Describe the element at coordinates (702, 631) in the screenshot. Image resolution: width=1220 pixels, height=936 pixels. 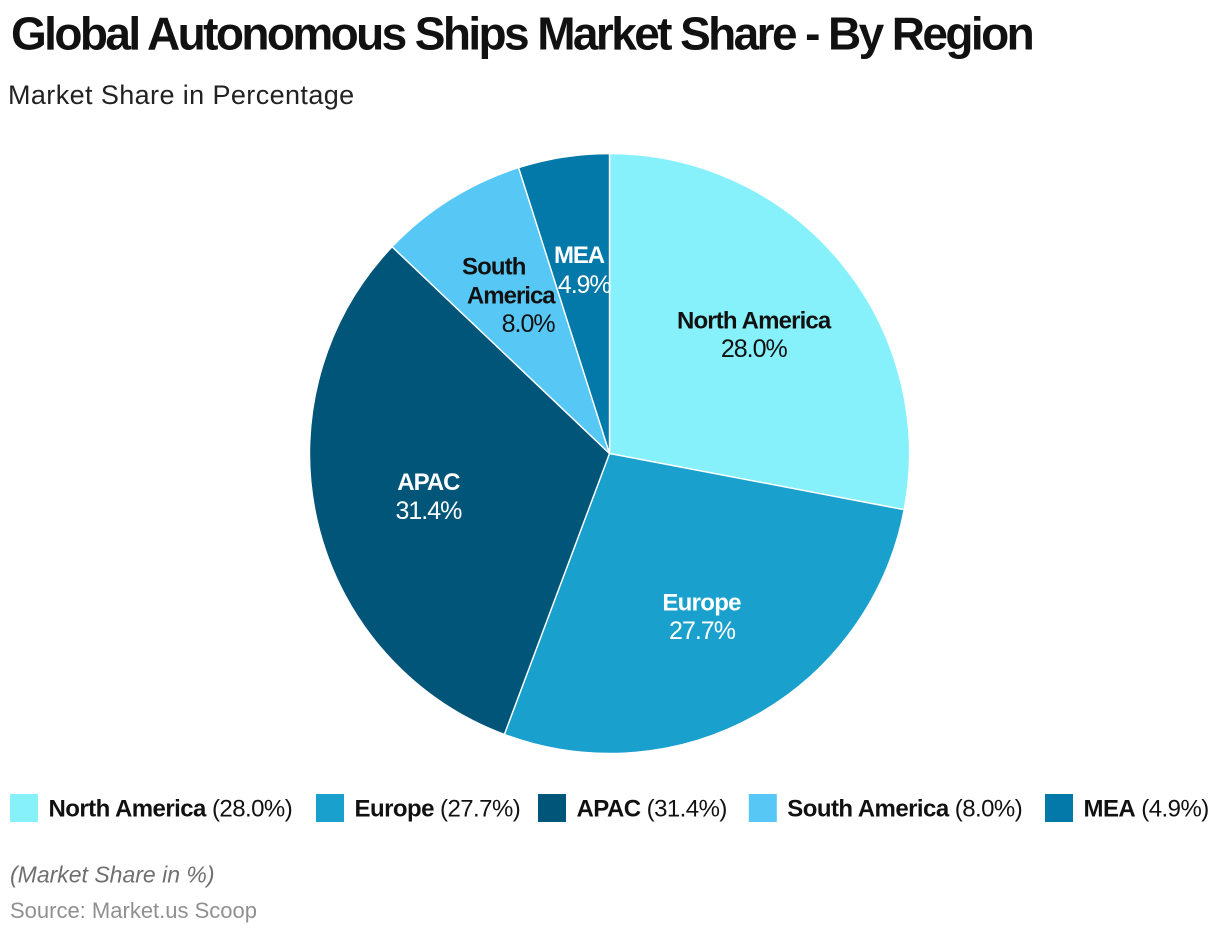
I see `svg-text: 27.7%` at that location.